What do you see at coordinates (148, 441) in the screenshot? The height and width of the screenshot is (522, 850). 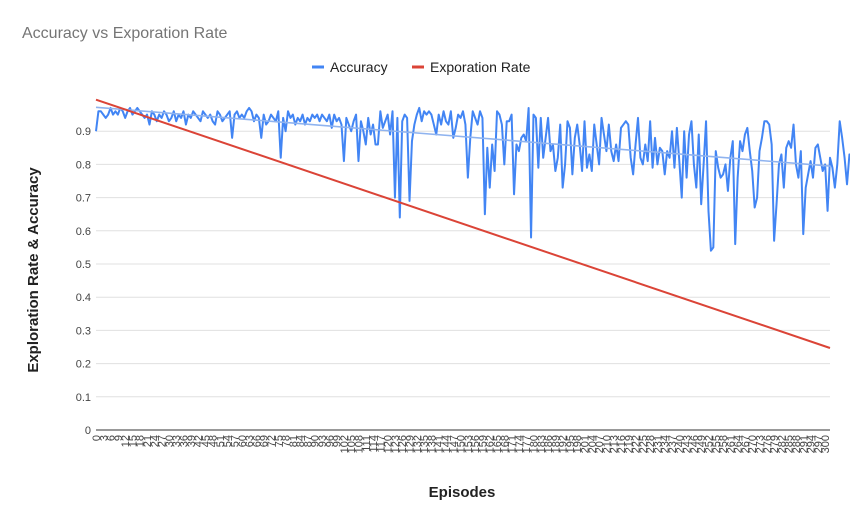 I see `x-tick-label: 21` at bounding box center [148, 441].